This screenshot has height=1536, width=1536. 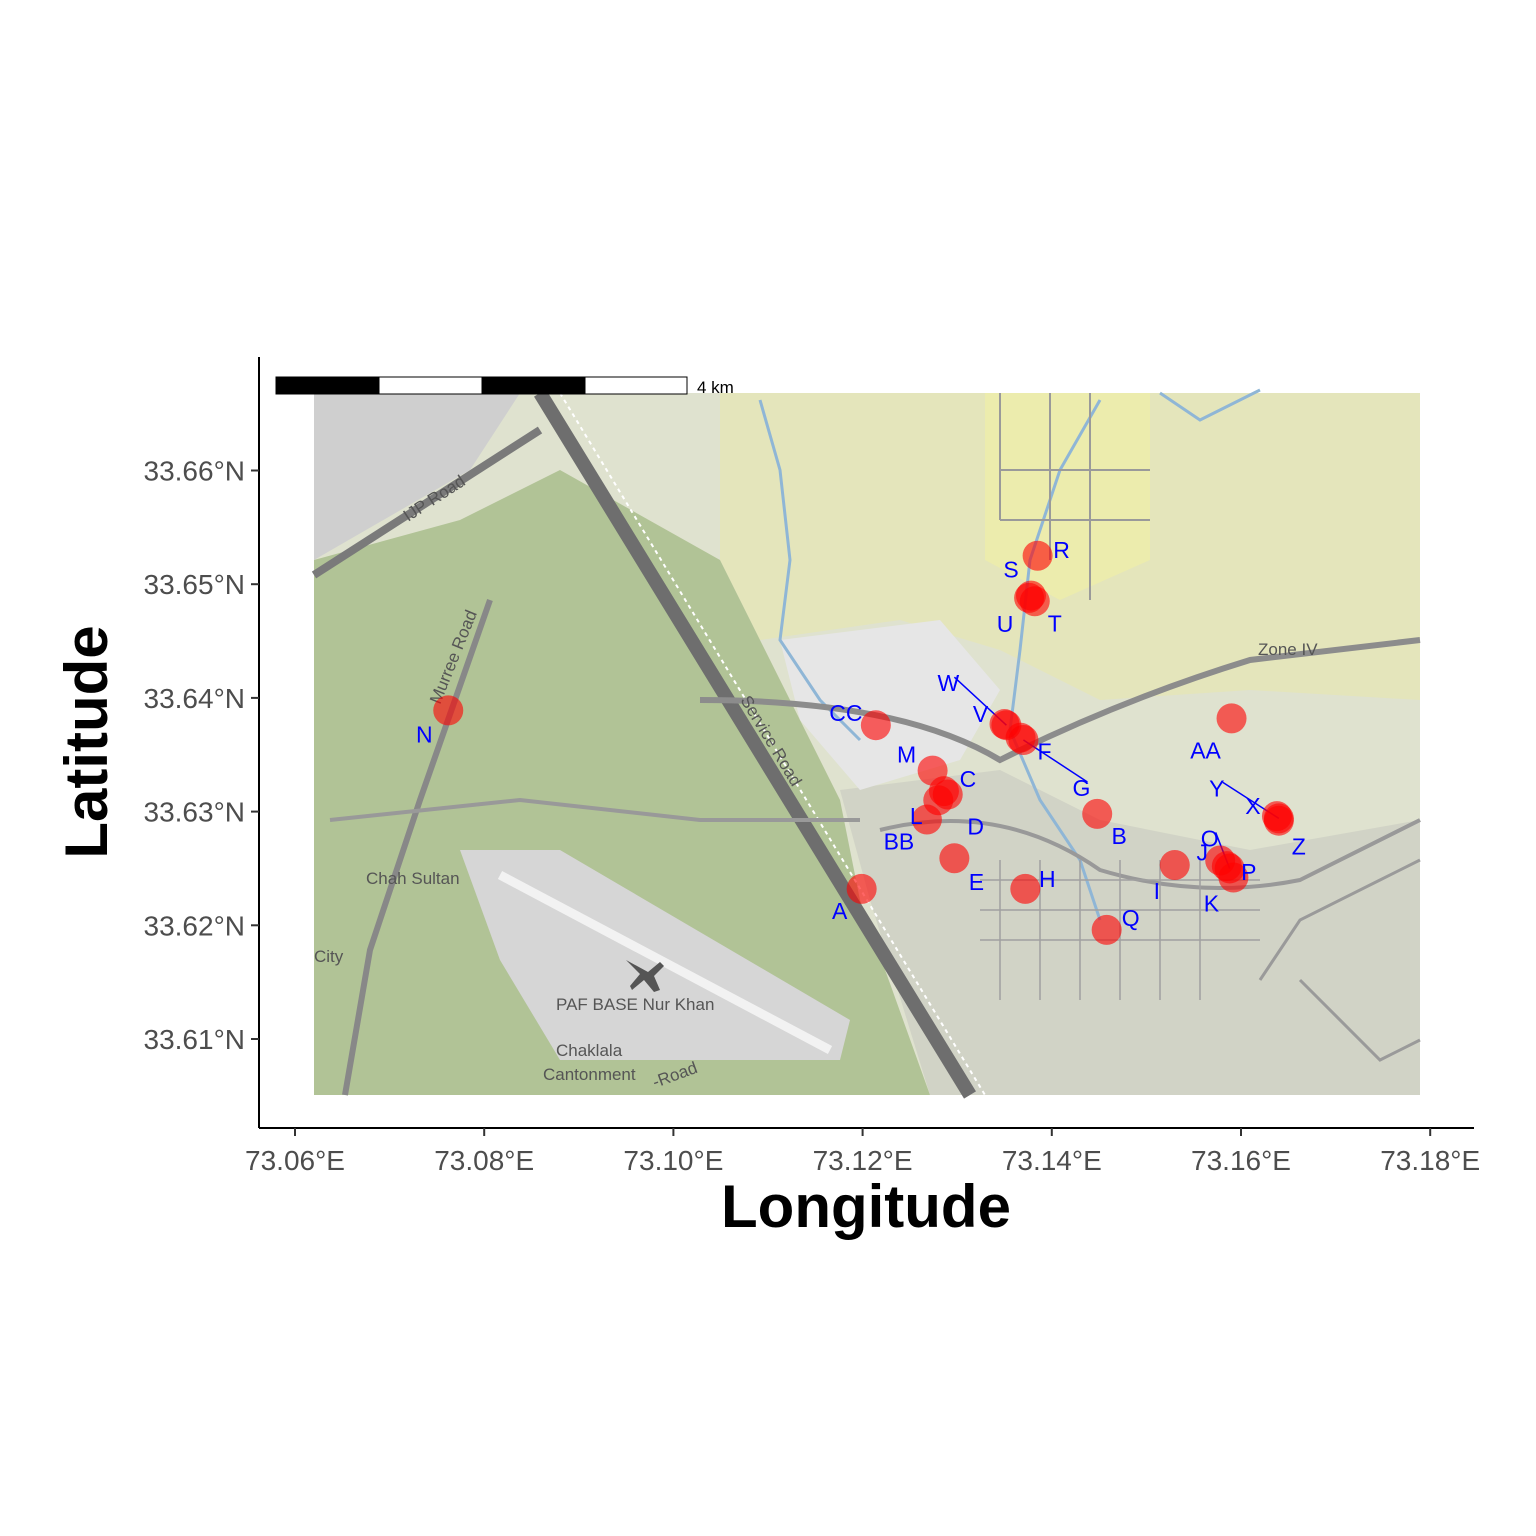 I want to click on x-tick-label: 73.08°E, so click(x=484, y=1160).